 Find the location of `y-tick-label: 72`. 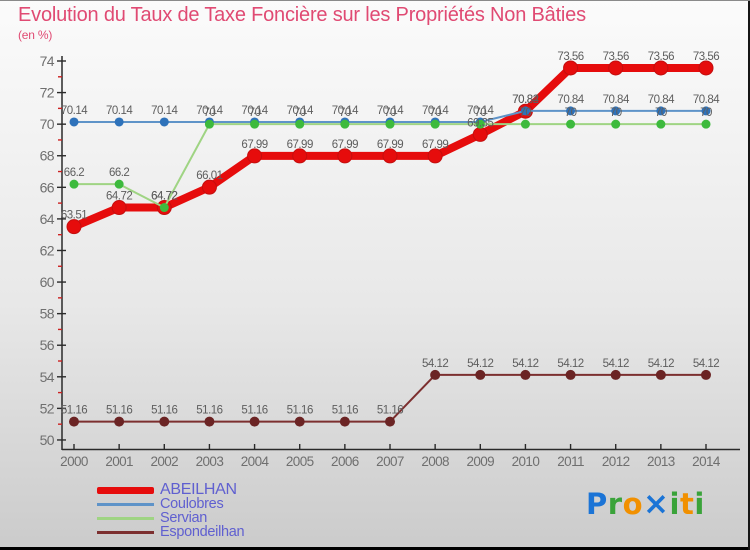

y-tick-label: 72 is located at coordinates (47, 93).